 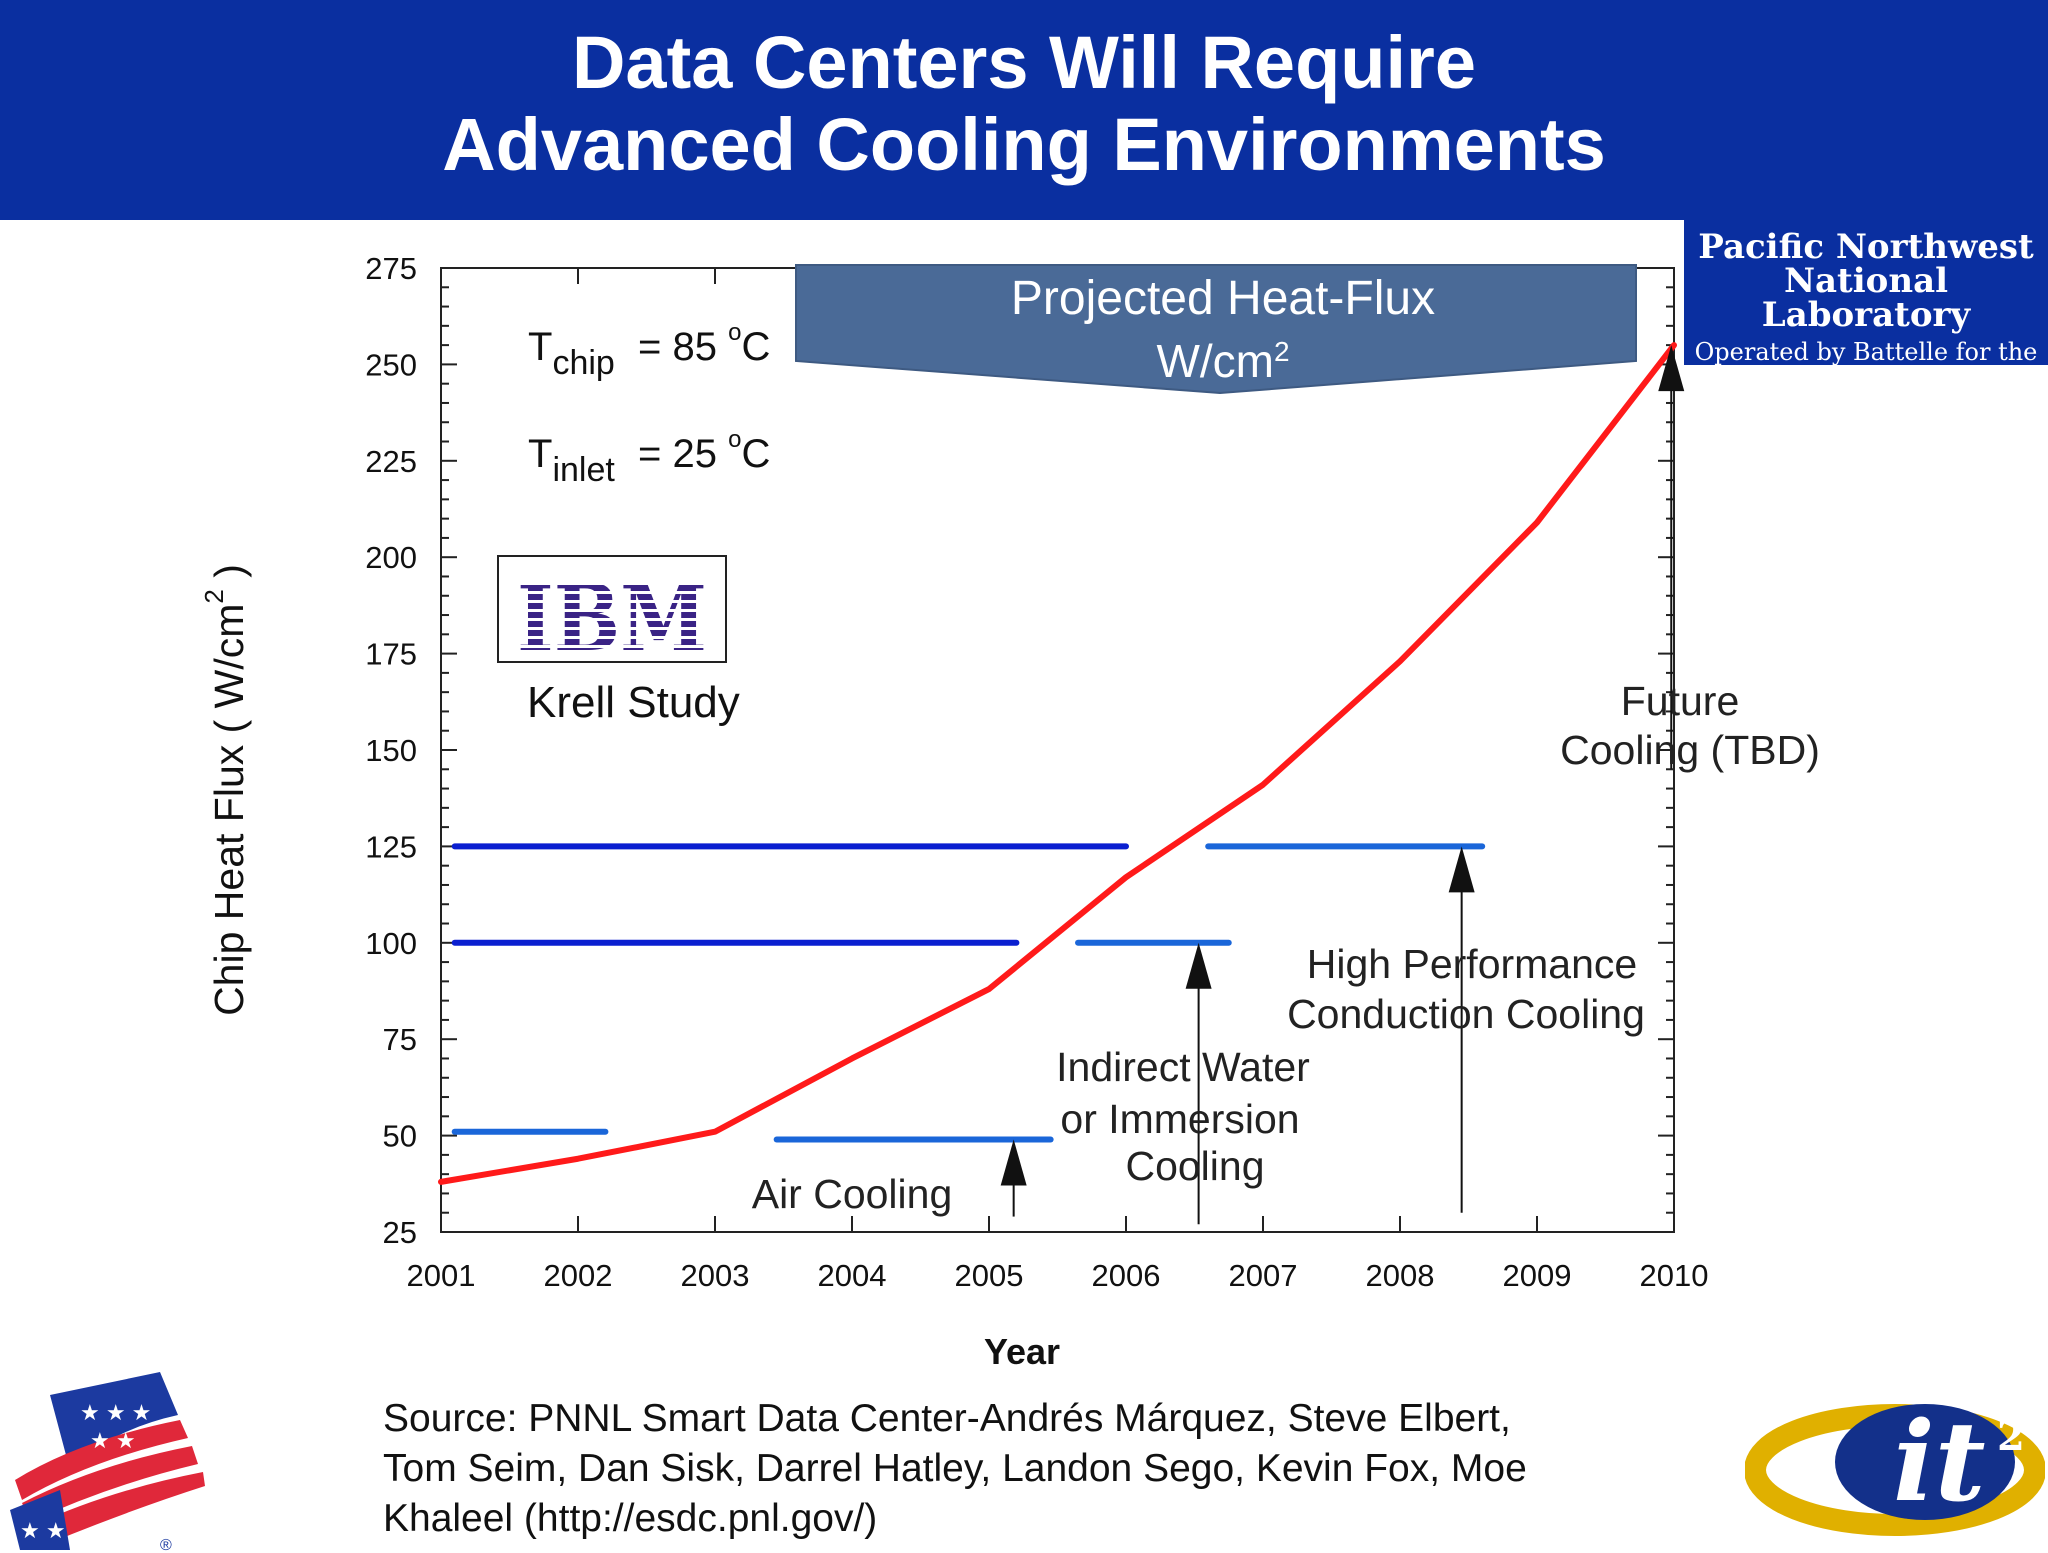 I want to click on x-tick-label: 2005, so click(x=989, y=1275).